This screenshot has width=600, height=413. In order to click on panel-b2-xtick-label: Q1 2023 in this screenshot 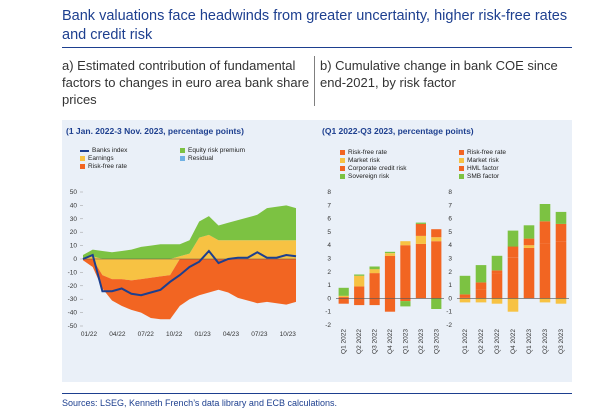, I will do `click(529, 341)`.